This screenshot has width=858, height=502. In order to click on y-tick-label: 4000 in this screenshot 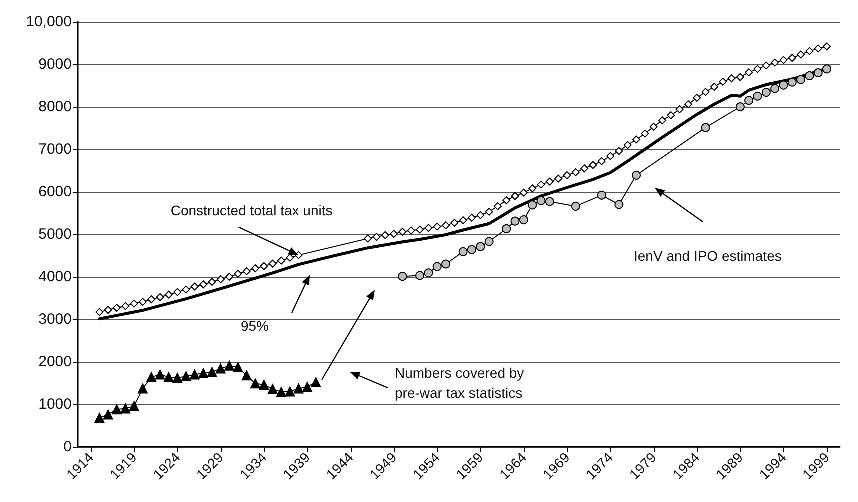, I will do `click(55, 277)`.